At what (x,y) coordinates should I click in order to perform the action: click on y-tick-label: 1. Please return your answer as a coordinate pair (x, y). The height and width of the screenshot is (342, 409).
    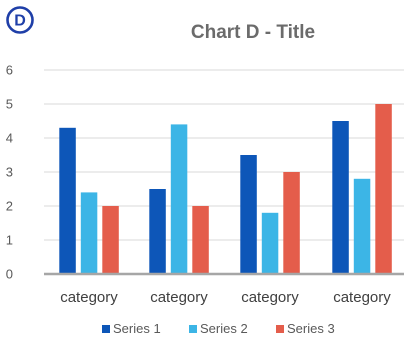
    Looking at the image, I should click on (9, 240).